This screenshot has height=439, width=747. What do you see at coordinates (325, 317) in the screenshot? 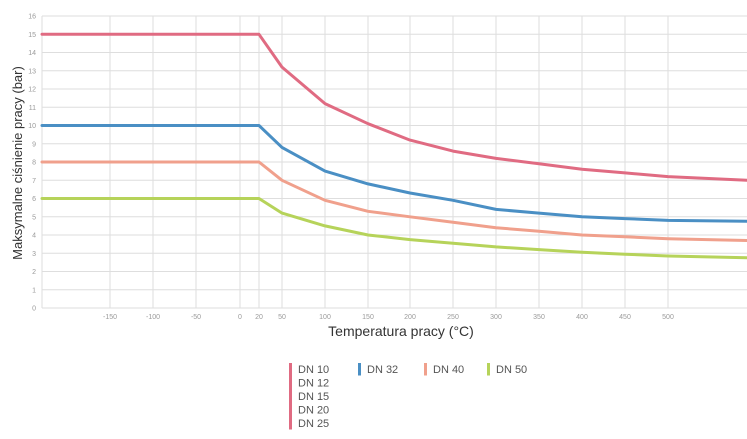
I see `x-tick-label: 100` at bounding box center [325, 317].